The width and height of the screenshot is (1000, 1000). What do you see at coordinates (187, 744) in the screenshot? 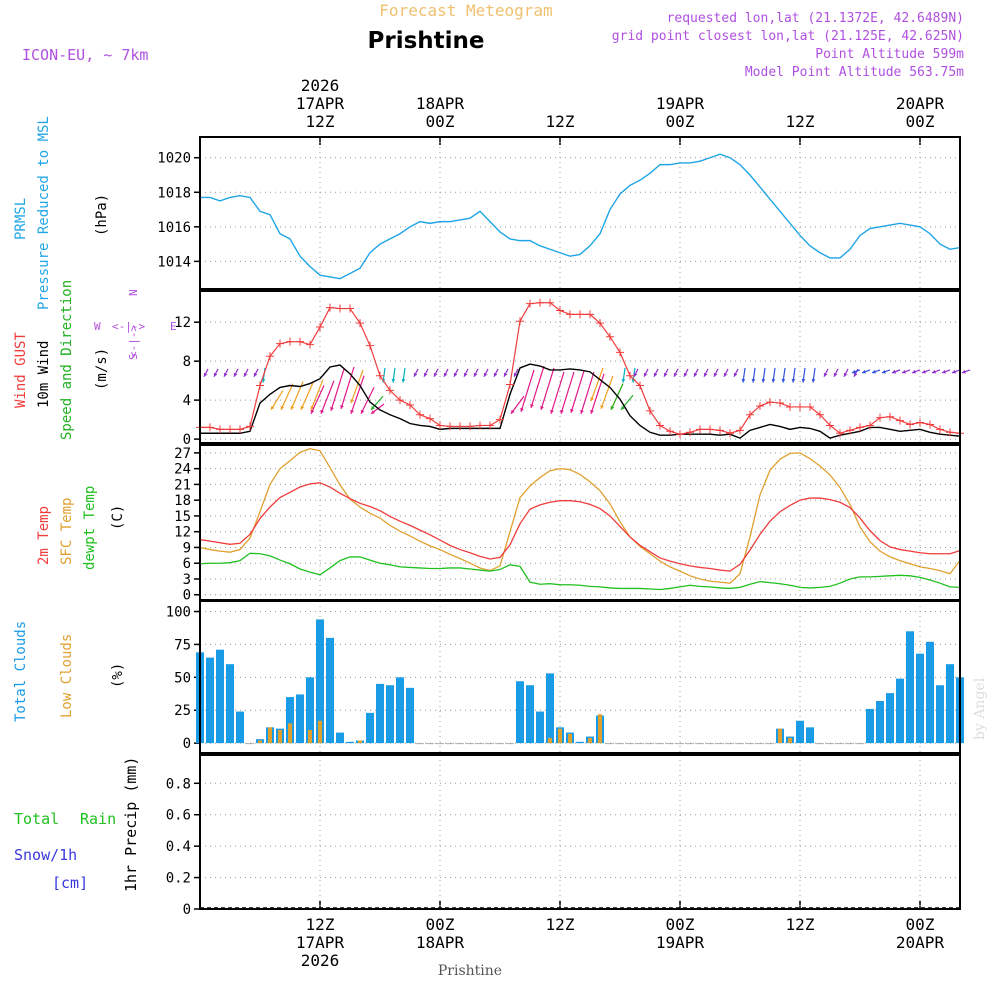
I see `clouds-ytick-label: 0` at bounding box center [187, 744].